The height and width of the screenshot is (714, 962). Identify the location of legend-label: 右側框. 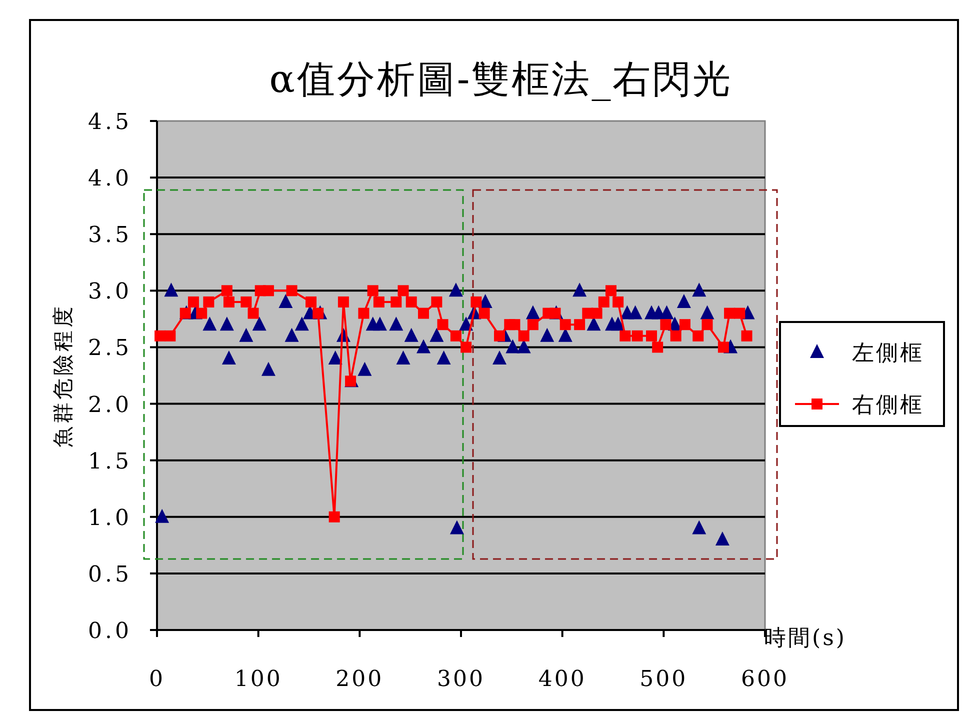
(888, 405).